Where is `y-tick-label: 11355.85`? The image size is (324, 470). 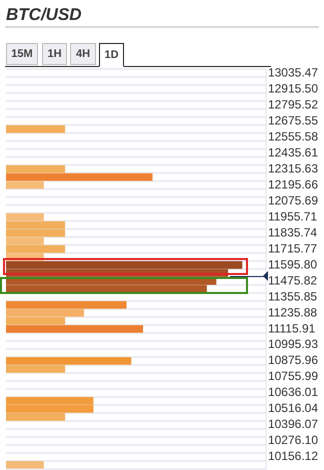
y-tick-label: 11355.85 is located at coordinates (293, 296).